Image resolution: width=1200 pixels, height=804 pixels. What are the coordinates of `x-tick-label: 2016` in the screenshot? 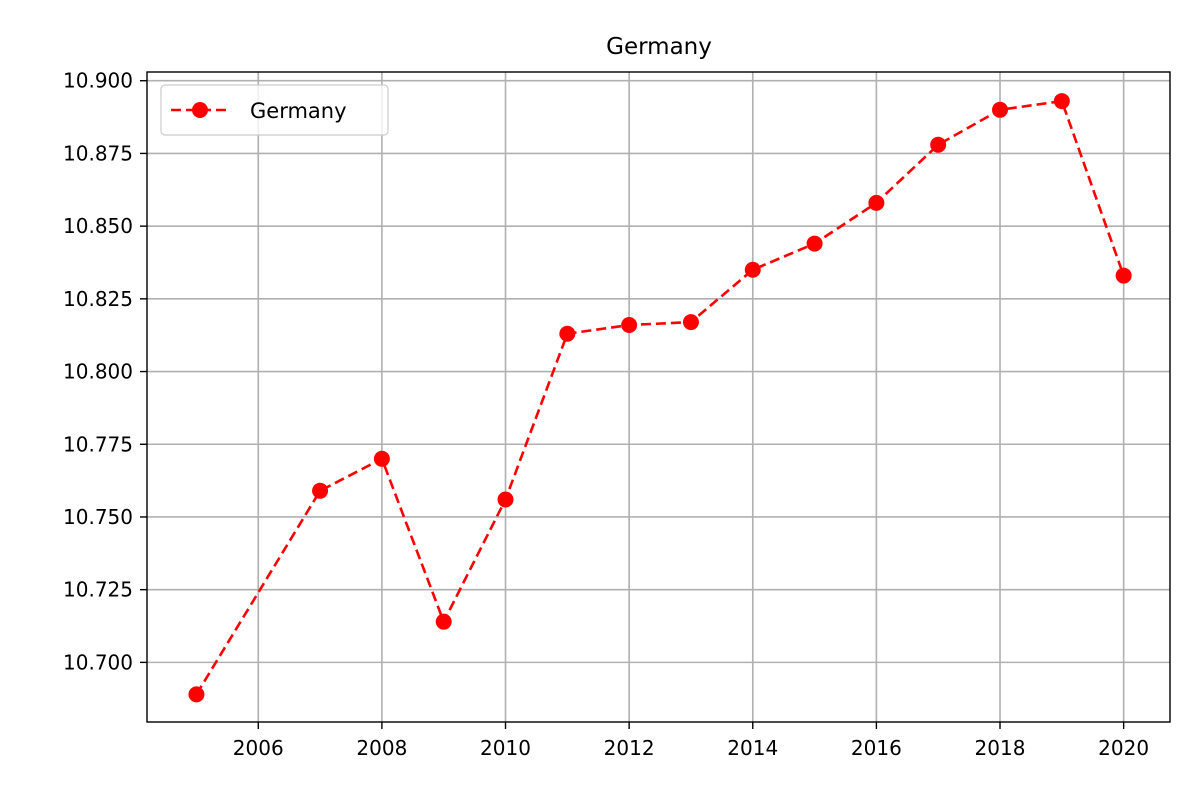 It's located at (876, 748).